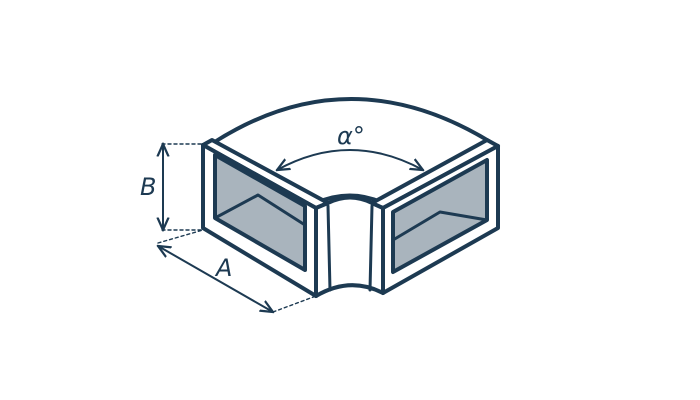  Describe the element at coordinates (148, 187) in the screenshot. I see `height-label-b: B` at that location.